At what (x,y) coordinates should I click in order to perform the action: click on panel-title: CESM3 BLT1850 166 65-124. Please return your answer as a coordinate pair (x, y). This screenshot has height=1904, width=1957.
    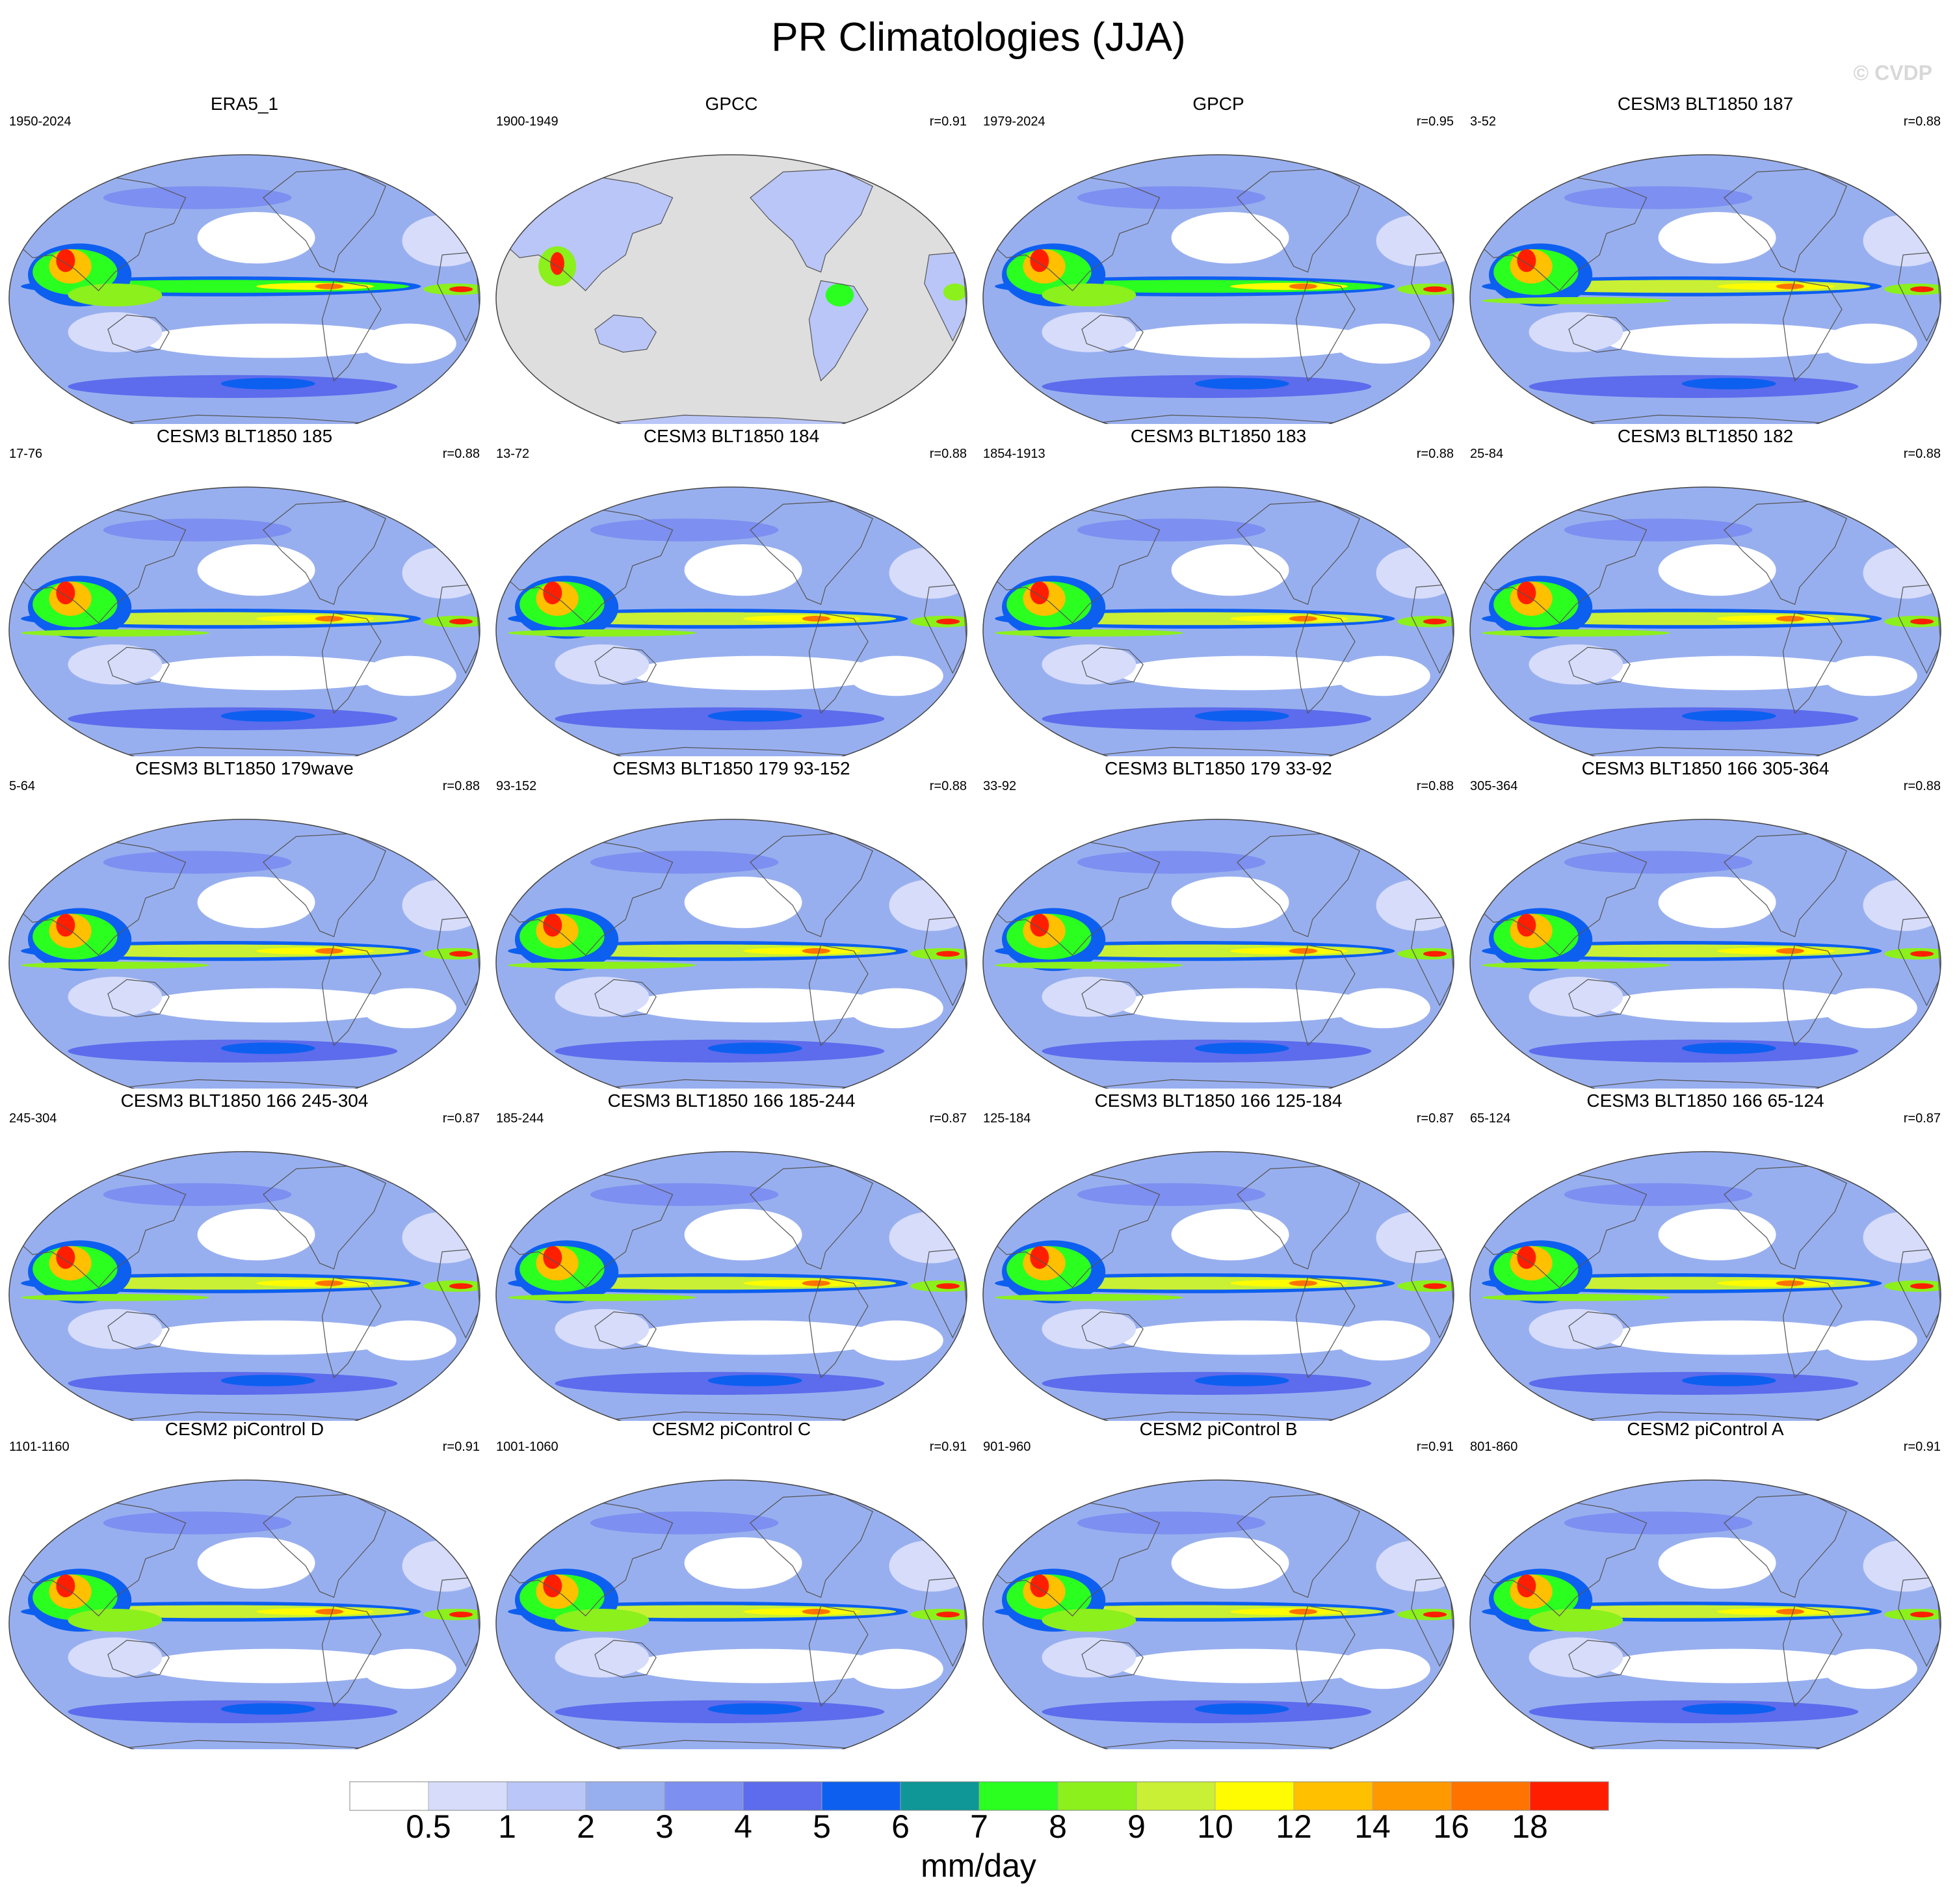
    Looking at the image, I should click on (1705, 1101).